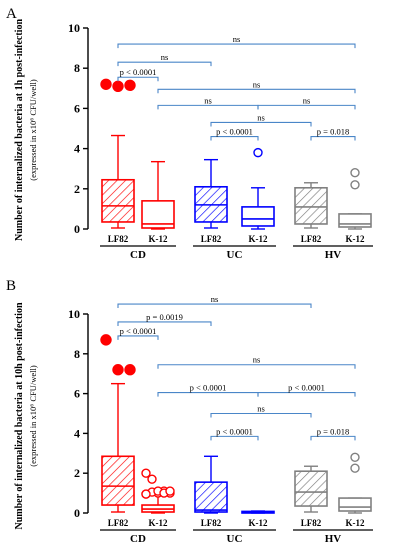 This screenshot has height=550, width=403. Describe the element at coordinates (11, 286) in the screenshot. I see `panel-letter: B` at that location.